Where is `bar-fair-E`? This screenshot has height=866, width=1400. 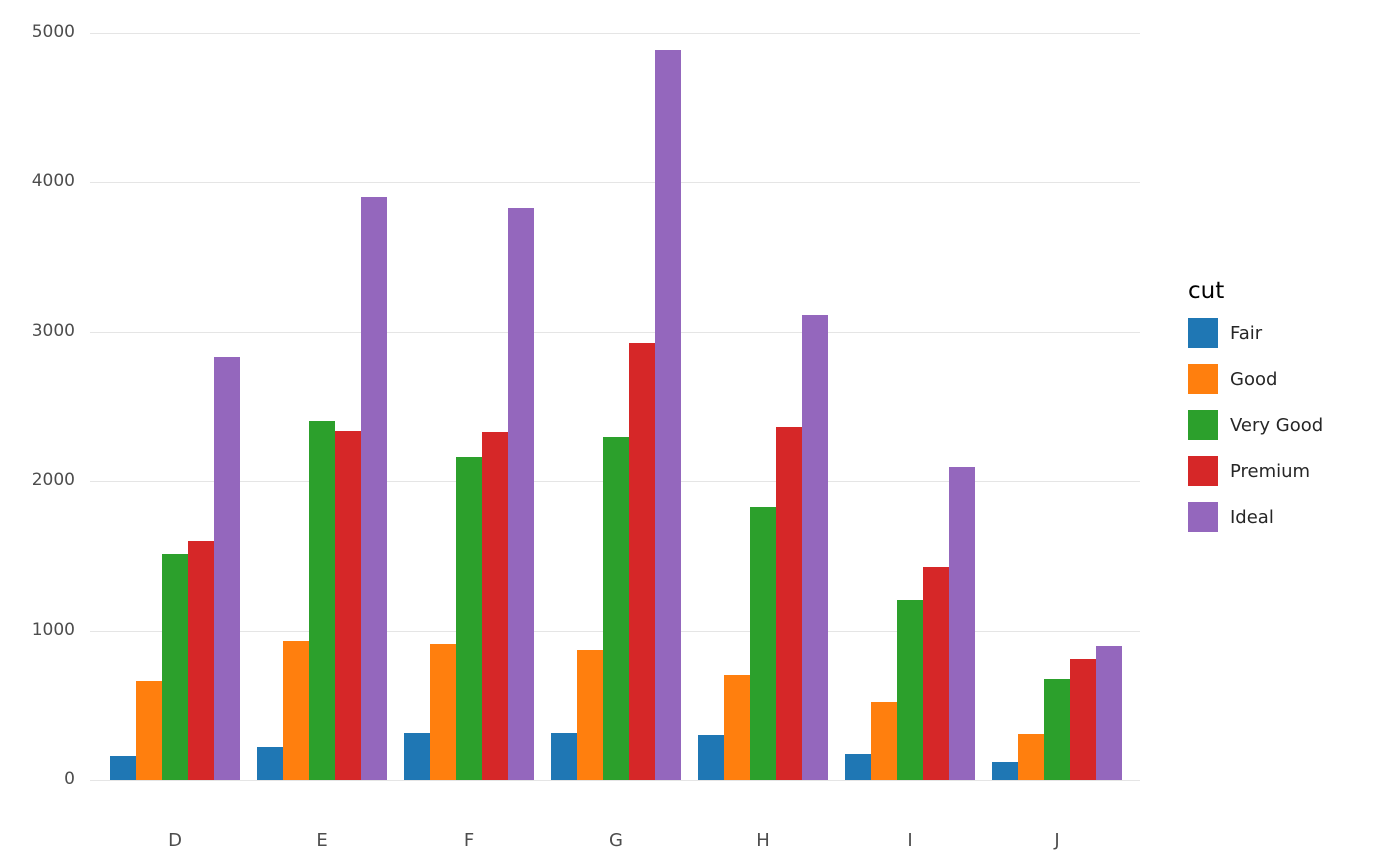 bar-fair-E is located at coordinates (270, 763).